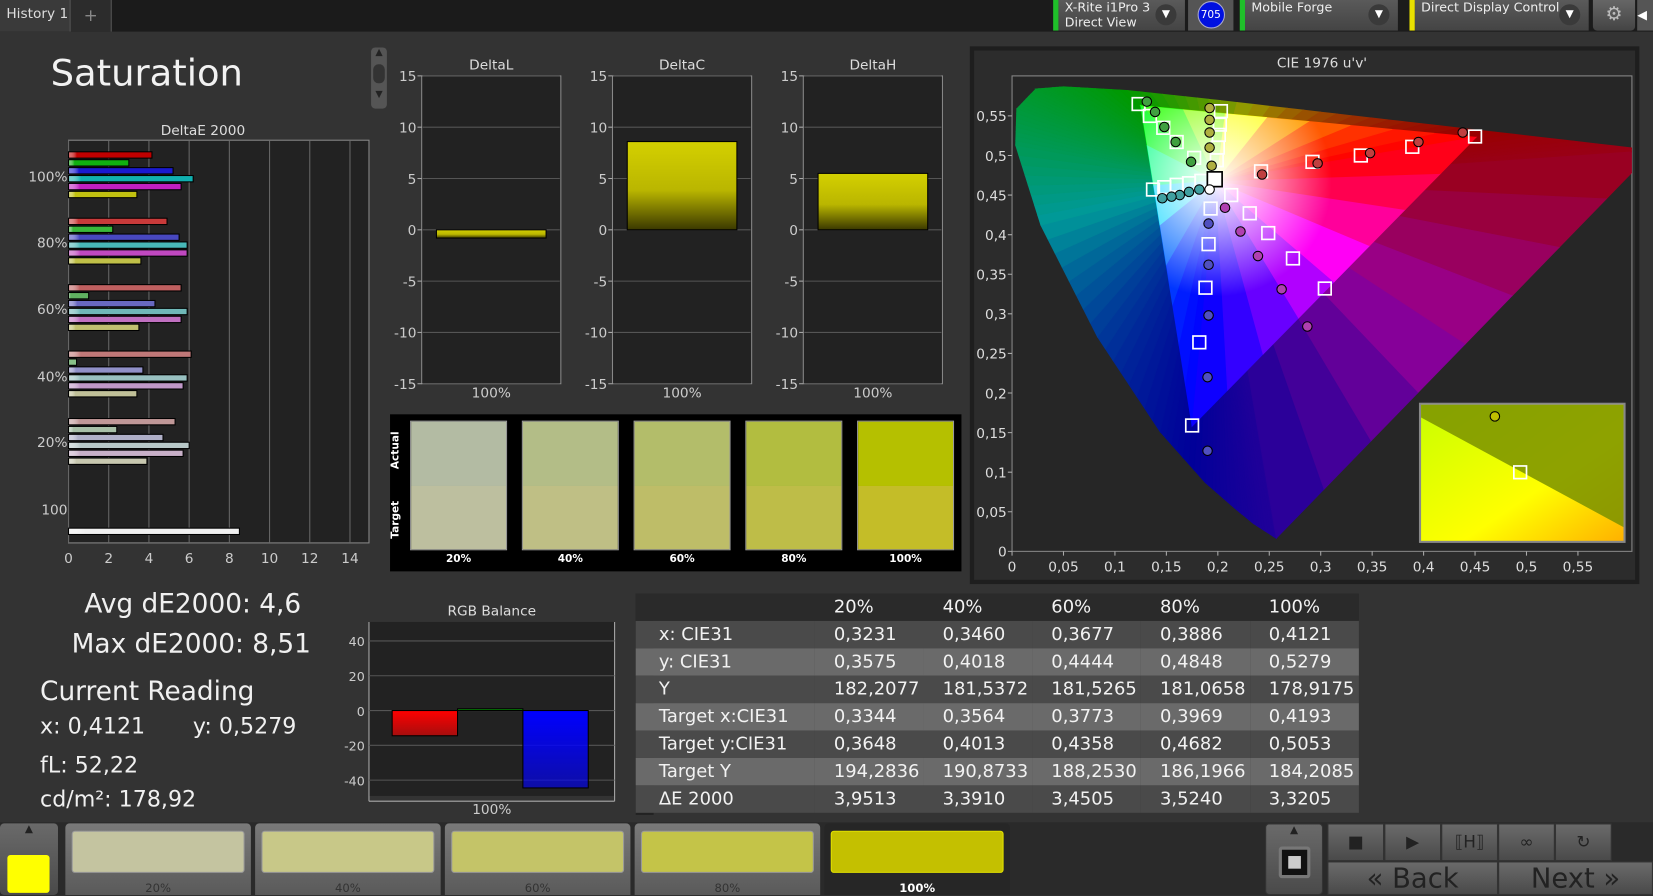 This screenshot has width=1653, height=896. What do you see at coordinates (396, 519) in the screenshot?
I see `target-label: Target` at bounding box center [396, 519].